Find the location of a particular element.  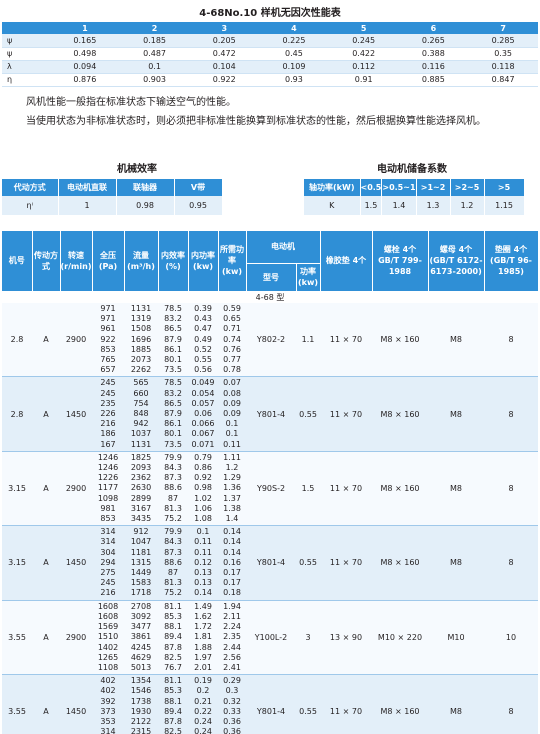

point-value: 1246 is located at coordinates (108, 457).